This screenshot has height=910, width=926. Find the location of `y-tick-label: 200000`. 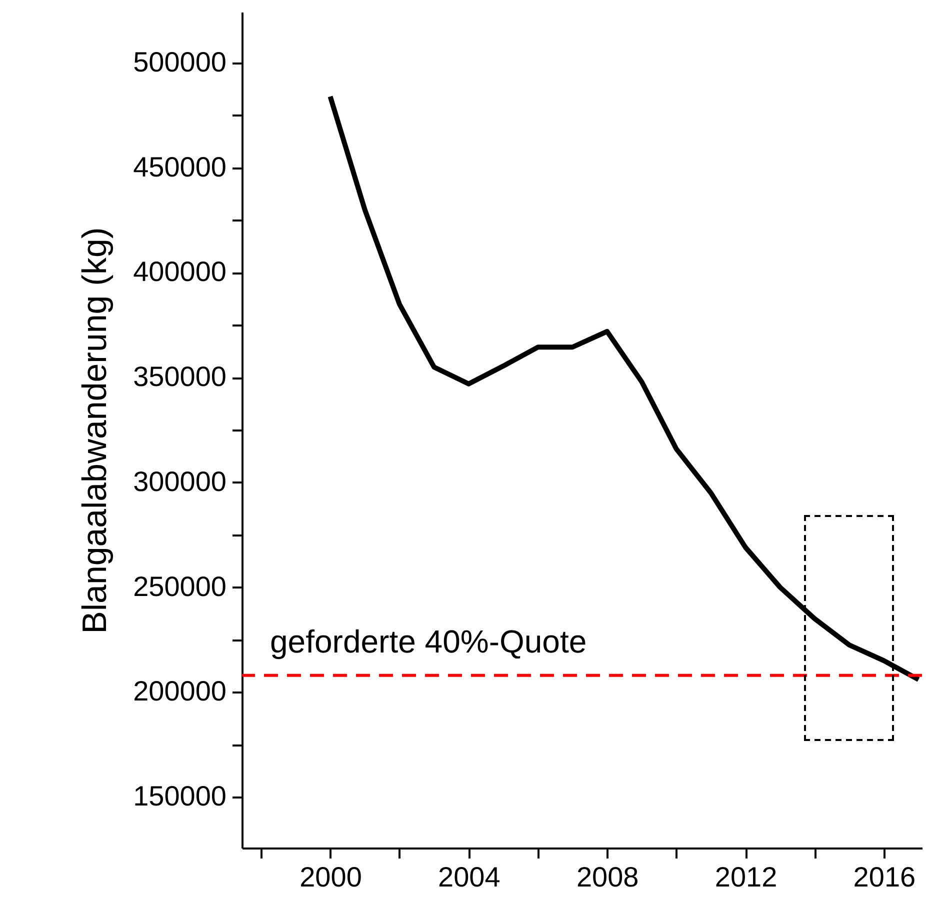

y-tick-label: 200000 is located at coordinates (179, 691).